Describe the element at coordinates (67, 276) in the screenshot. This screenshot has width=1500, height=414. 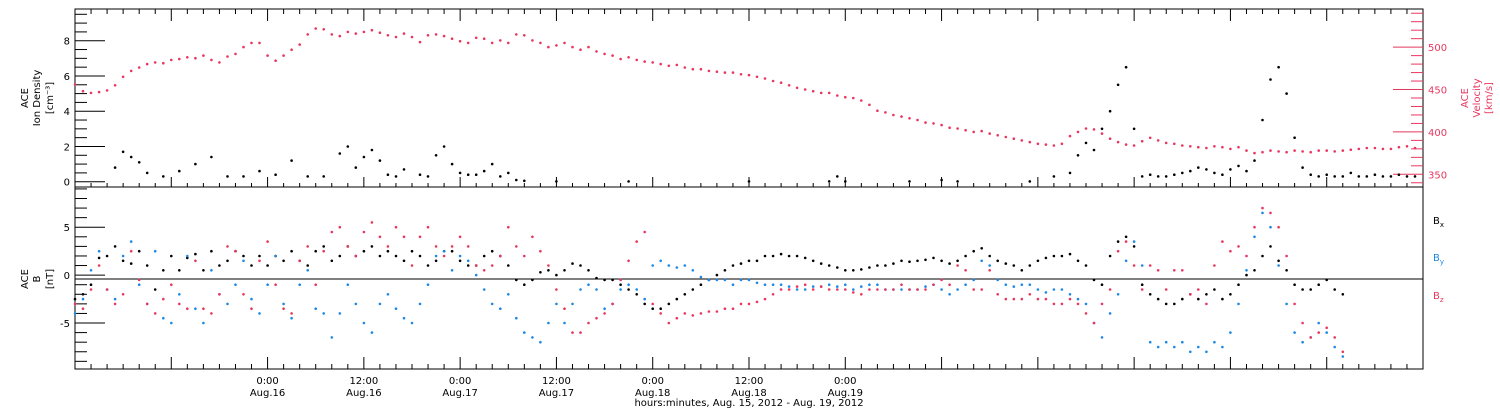
I see `b-tick-label: 0` at that location.